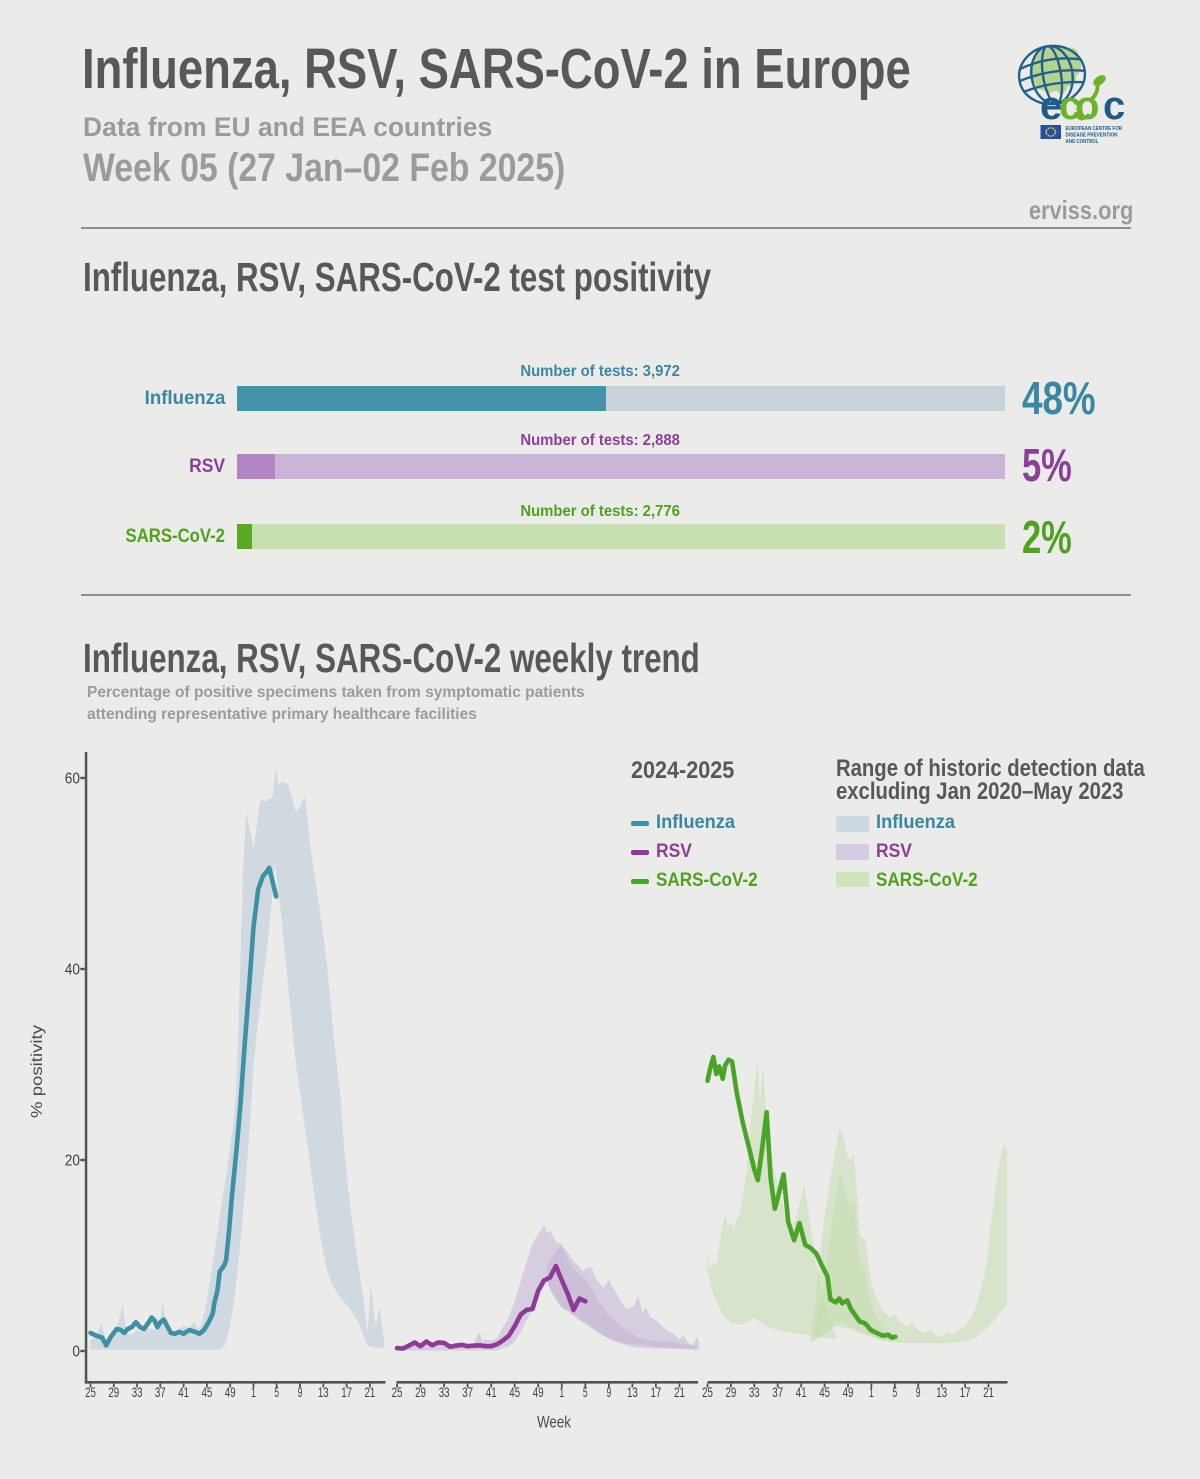 The height and width of the screenshot is (1479, 1200). Describe the element at coordinates (1083, 142) in the screenshot. I see `svg-text: AND CONTROL` at that location.